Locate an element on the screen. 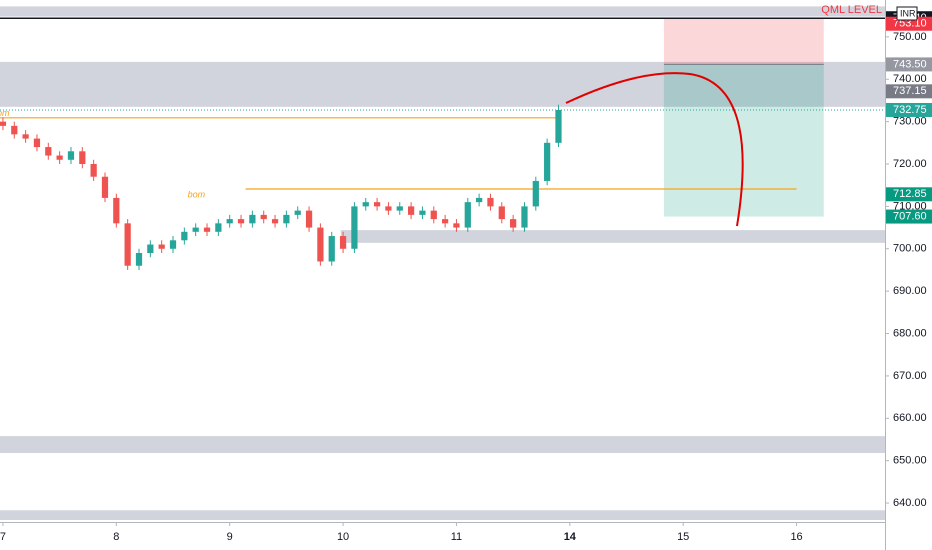  price-label: 743.50 is located at coordinates (910, 64).